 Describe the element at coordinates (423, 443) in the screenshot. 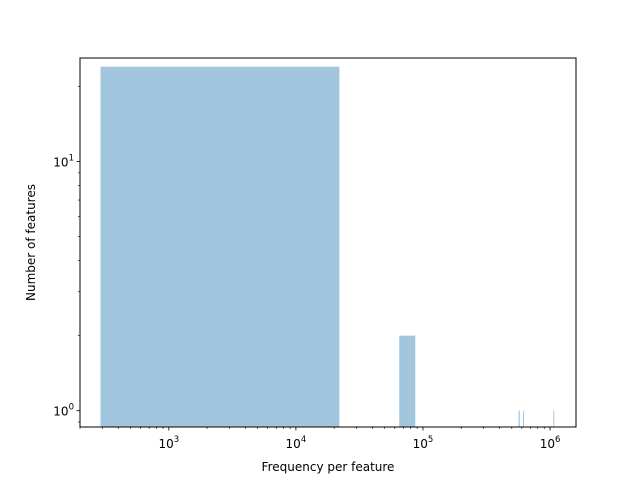

I see `x-tick-label: 10⁵` at that location.